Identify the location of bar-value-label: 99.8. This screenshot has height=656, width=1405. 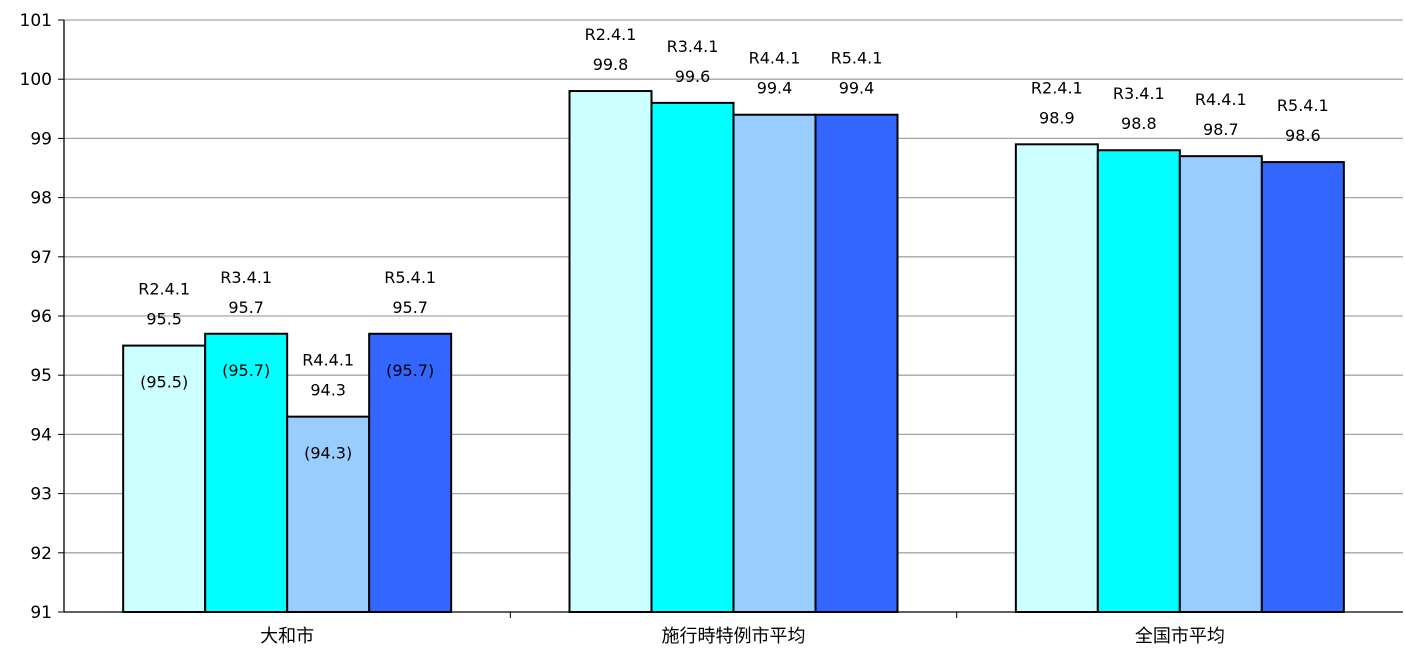
(611, 64).